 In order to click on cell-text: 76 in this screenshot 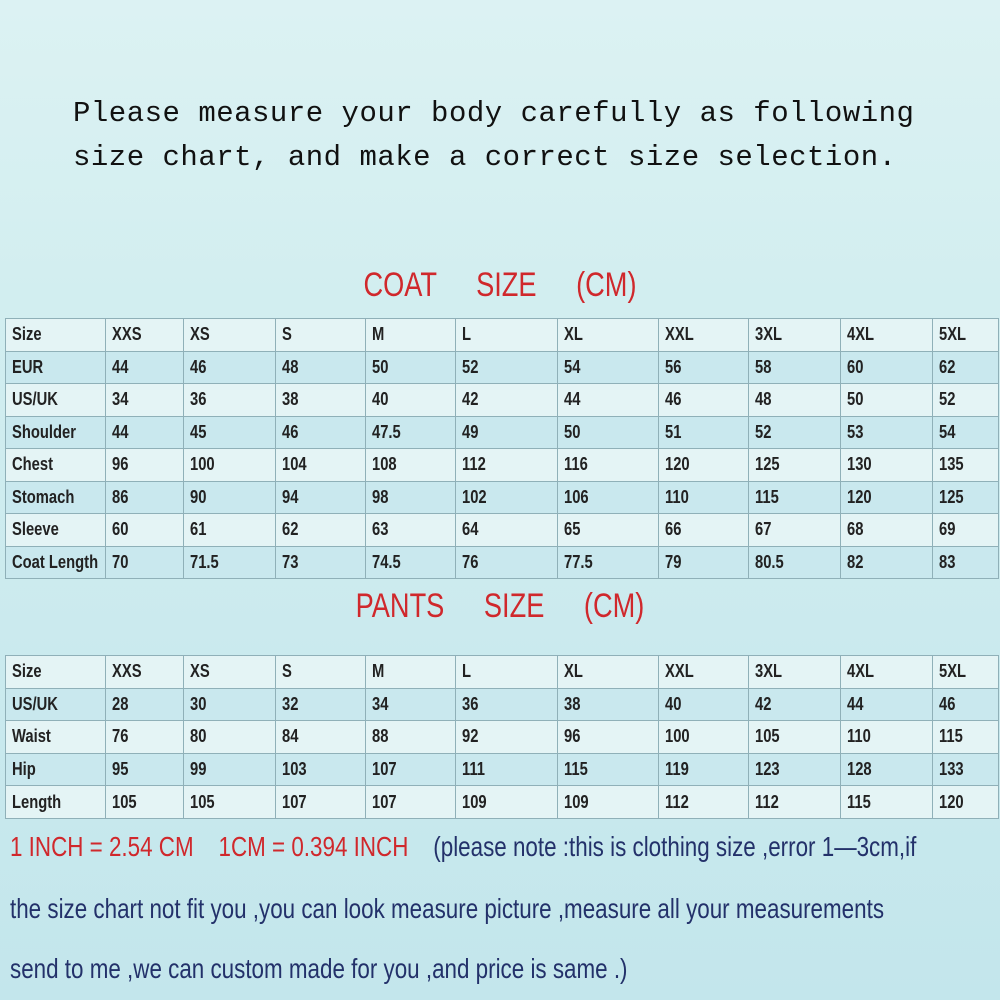, I will do `click(120, 736)`.